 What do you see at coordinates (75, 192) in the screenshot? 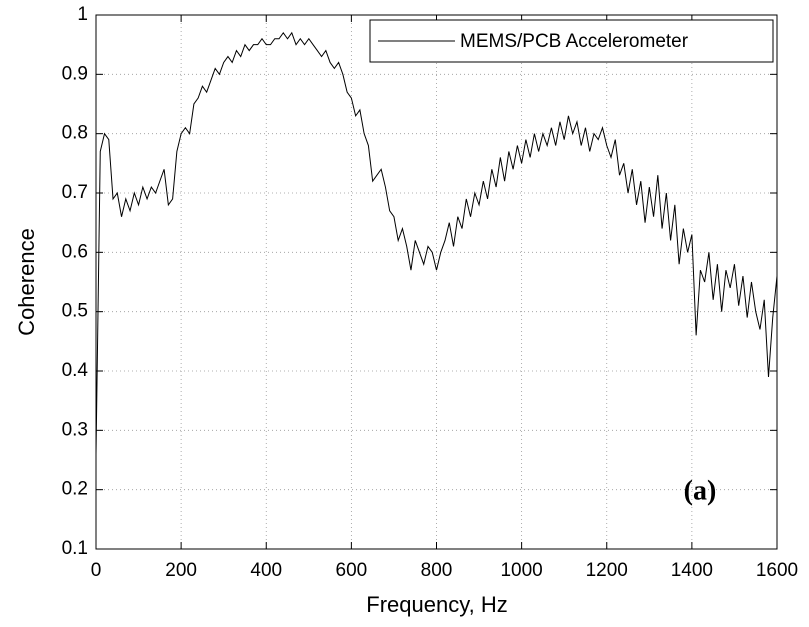
I see `y-tick-label: 0.7` at bounding box center [75, 192].